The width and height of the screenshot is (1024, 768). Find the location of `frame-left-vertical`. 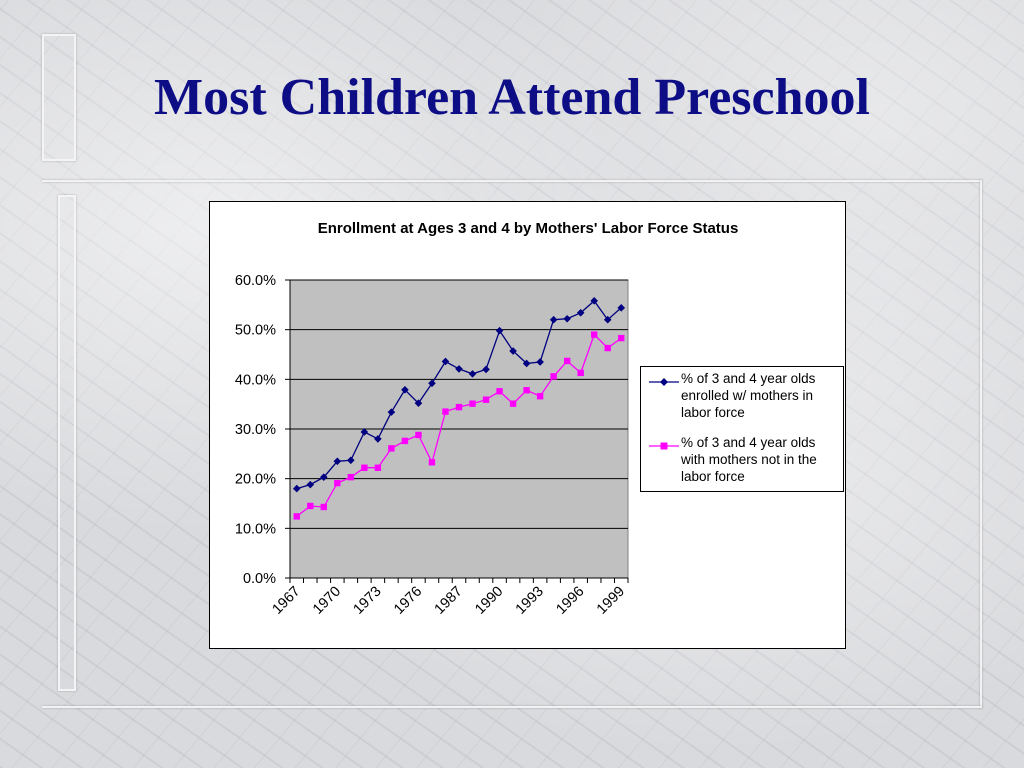

frame-left-vertical is located at coordinates (67, 443).